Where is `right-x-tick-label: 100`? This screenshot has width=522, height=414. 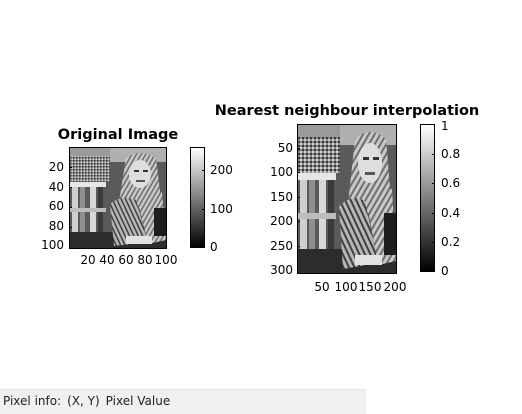
right-x-tick-label: 100 is located at coordinates (346, 287).